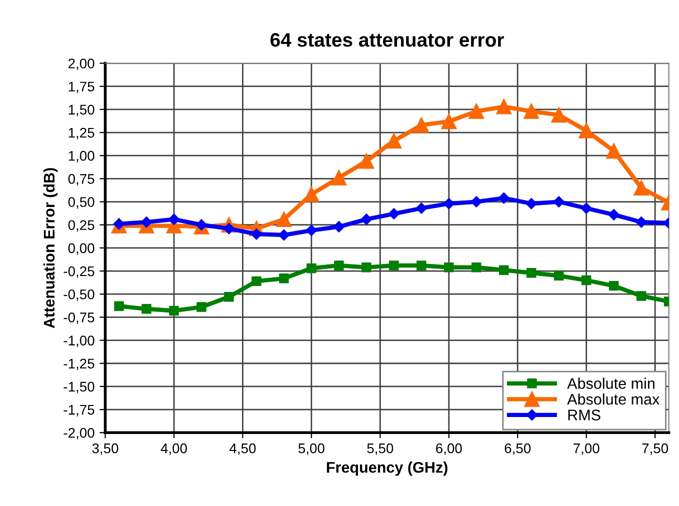 The height and width of the screenshot is (506, 679). What do you see at coordinates (81, 156) in the screenshot?
I see `y-tick-label: 1,00` at bounding box center [81, 156].